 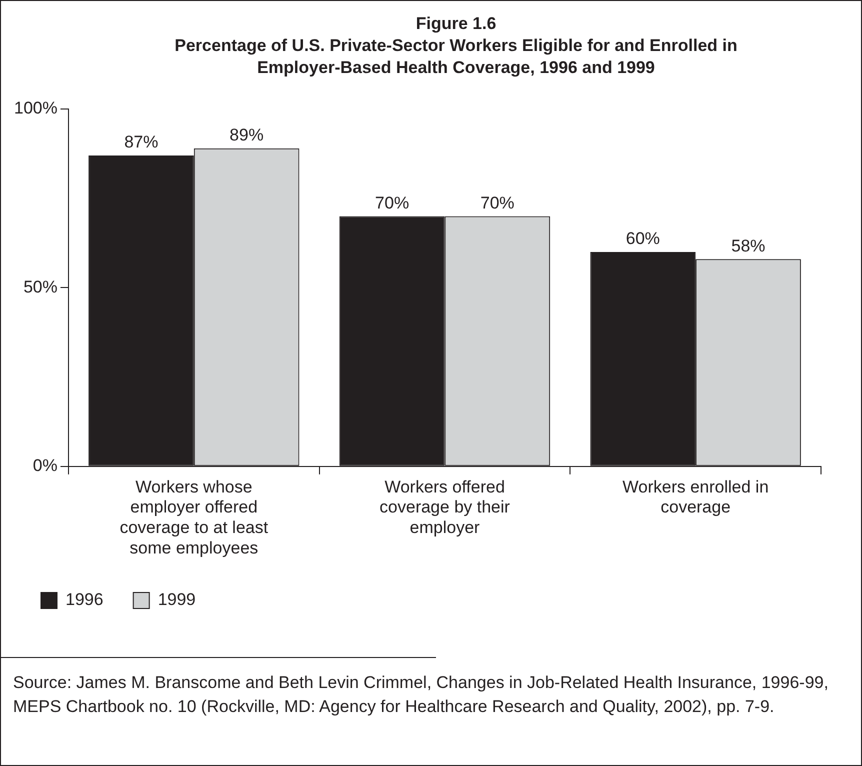 What do you see at coordinates (194, 517) in the screenshot?
I see `x-tick-label: Workers whose employer offered coverage to at least some employees` at bounding box center [194, 517].